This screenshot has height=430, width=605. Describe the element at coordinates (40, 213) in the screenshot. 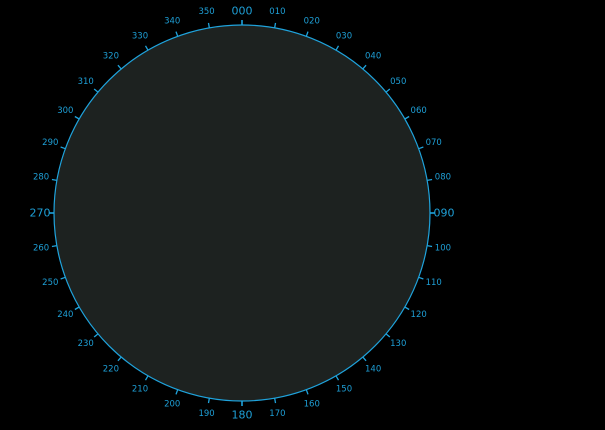

I see `bearing-label-270: 270` at that location.